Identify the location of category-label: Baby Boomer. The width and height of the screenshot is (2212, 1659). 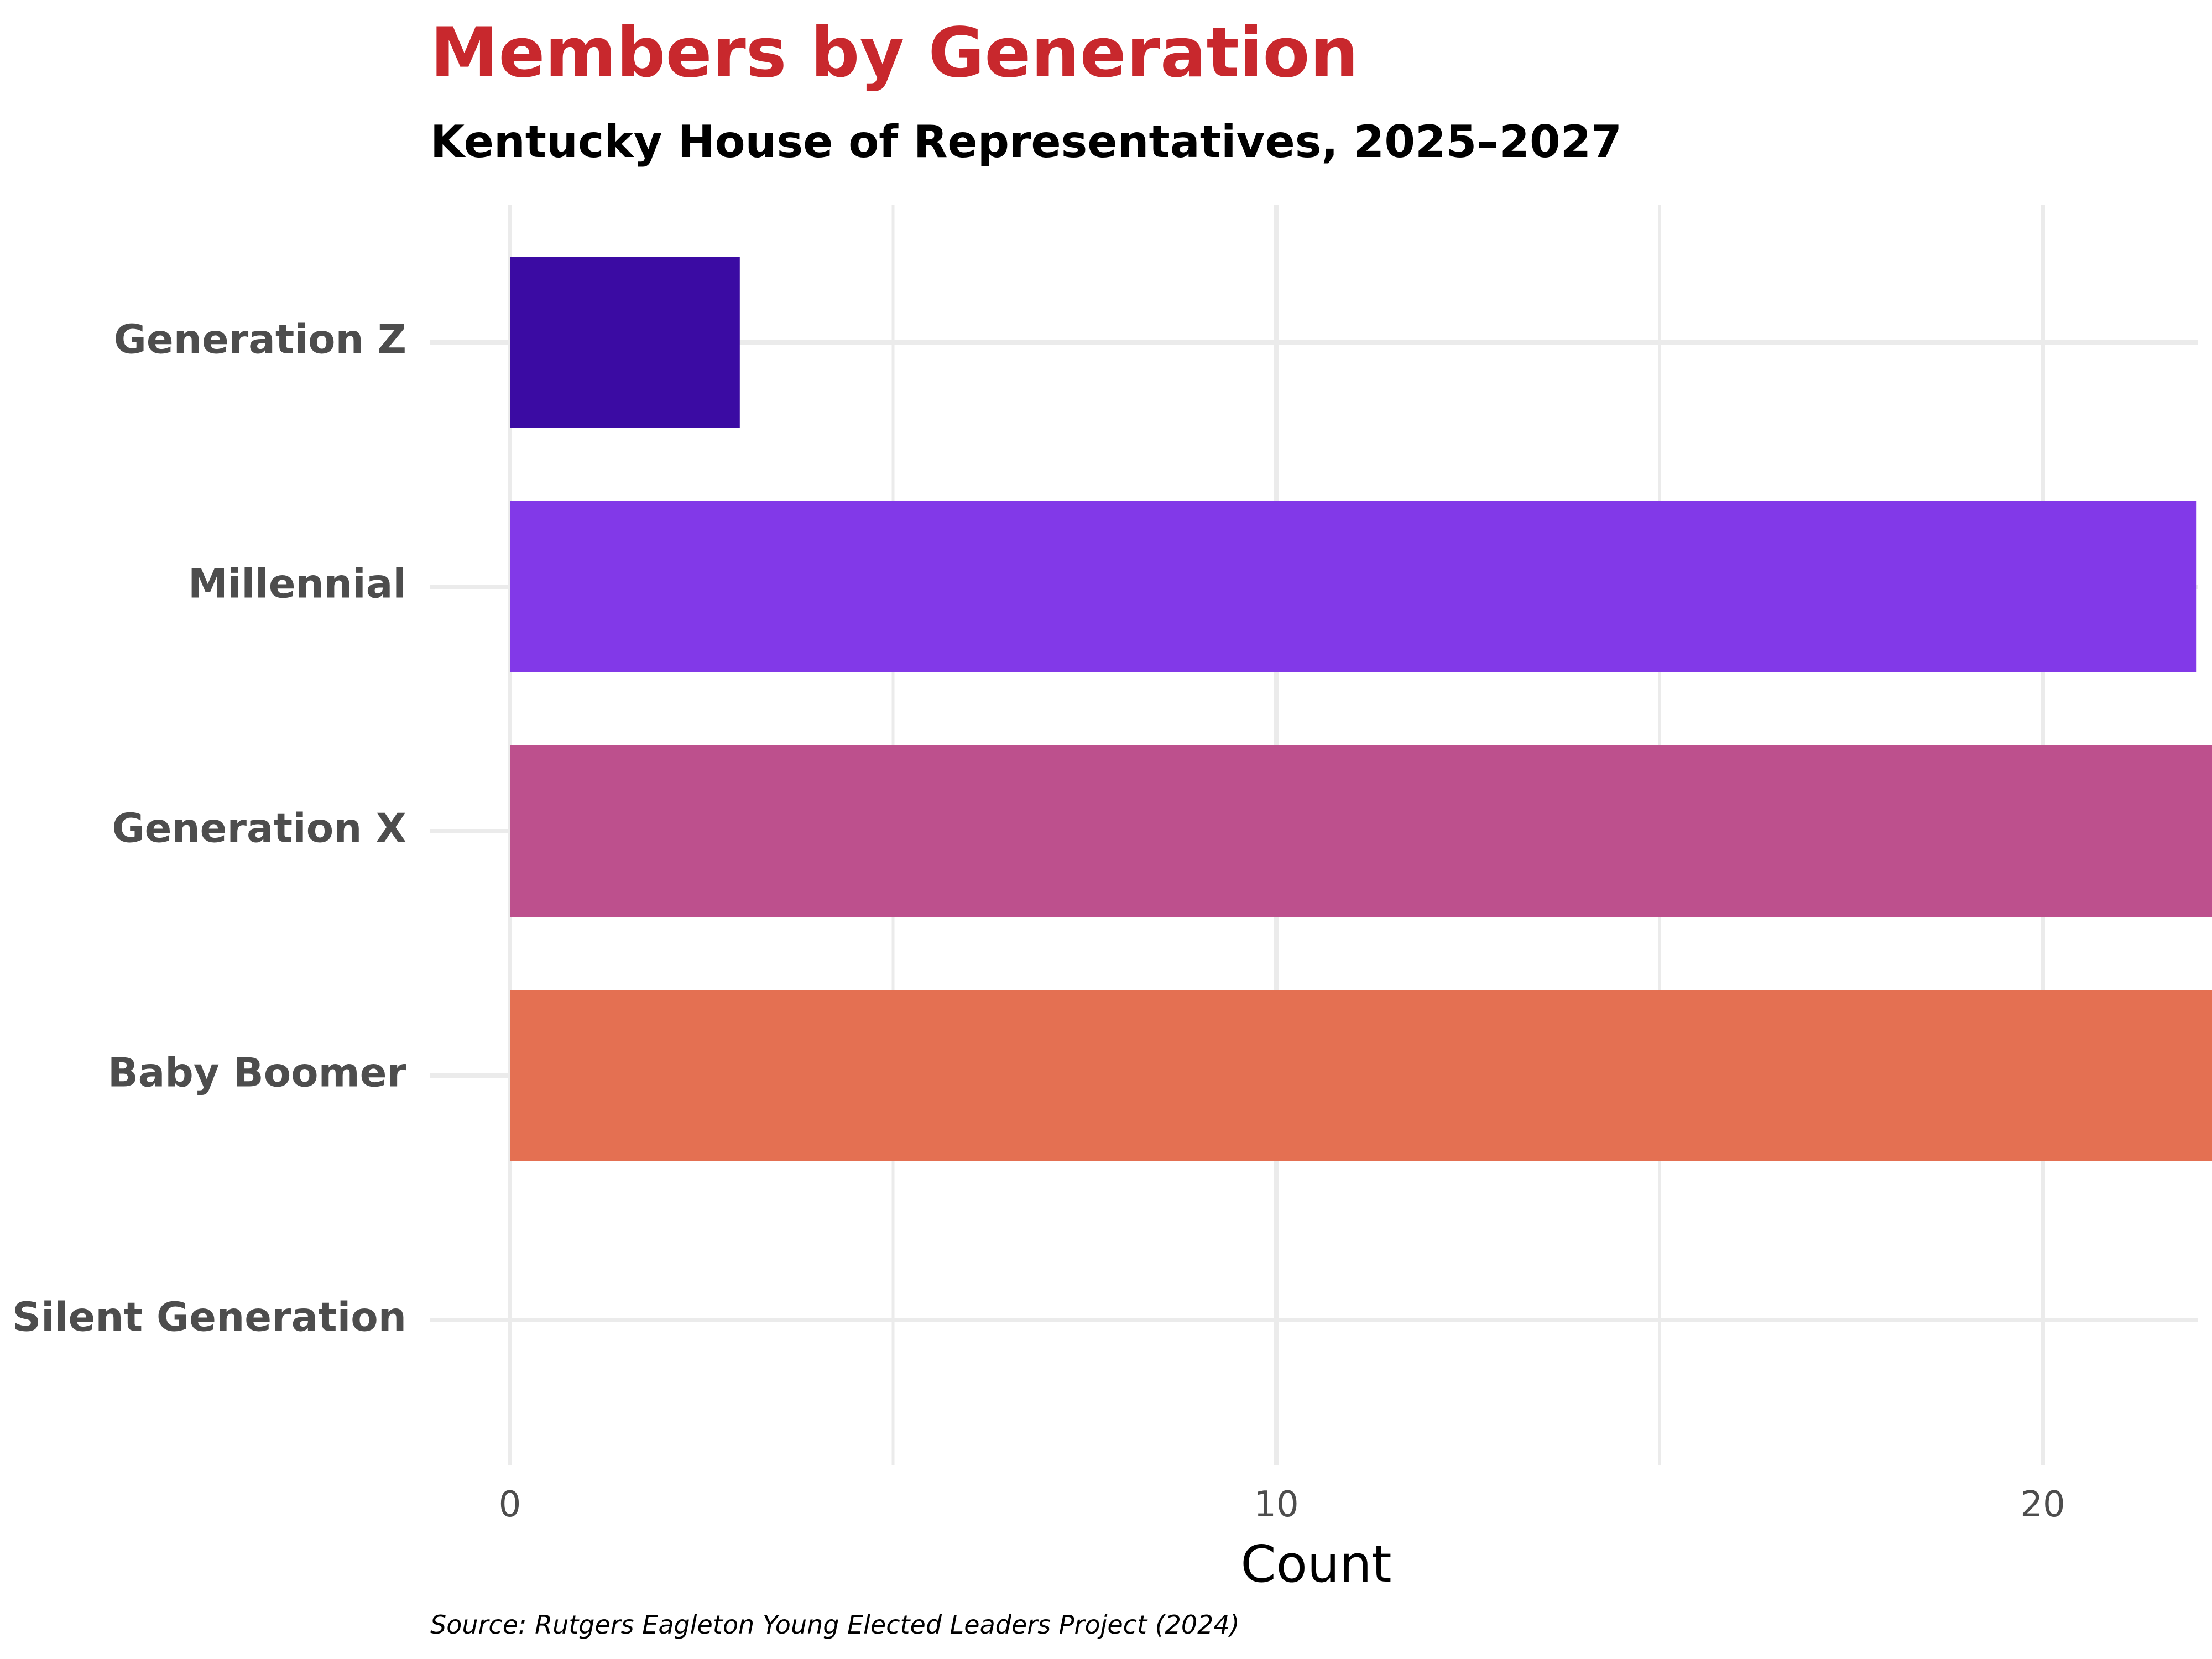
(258, 1073).